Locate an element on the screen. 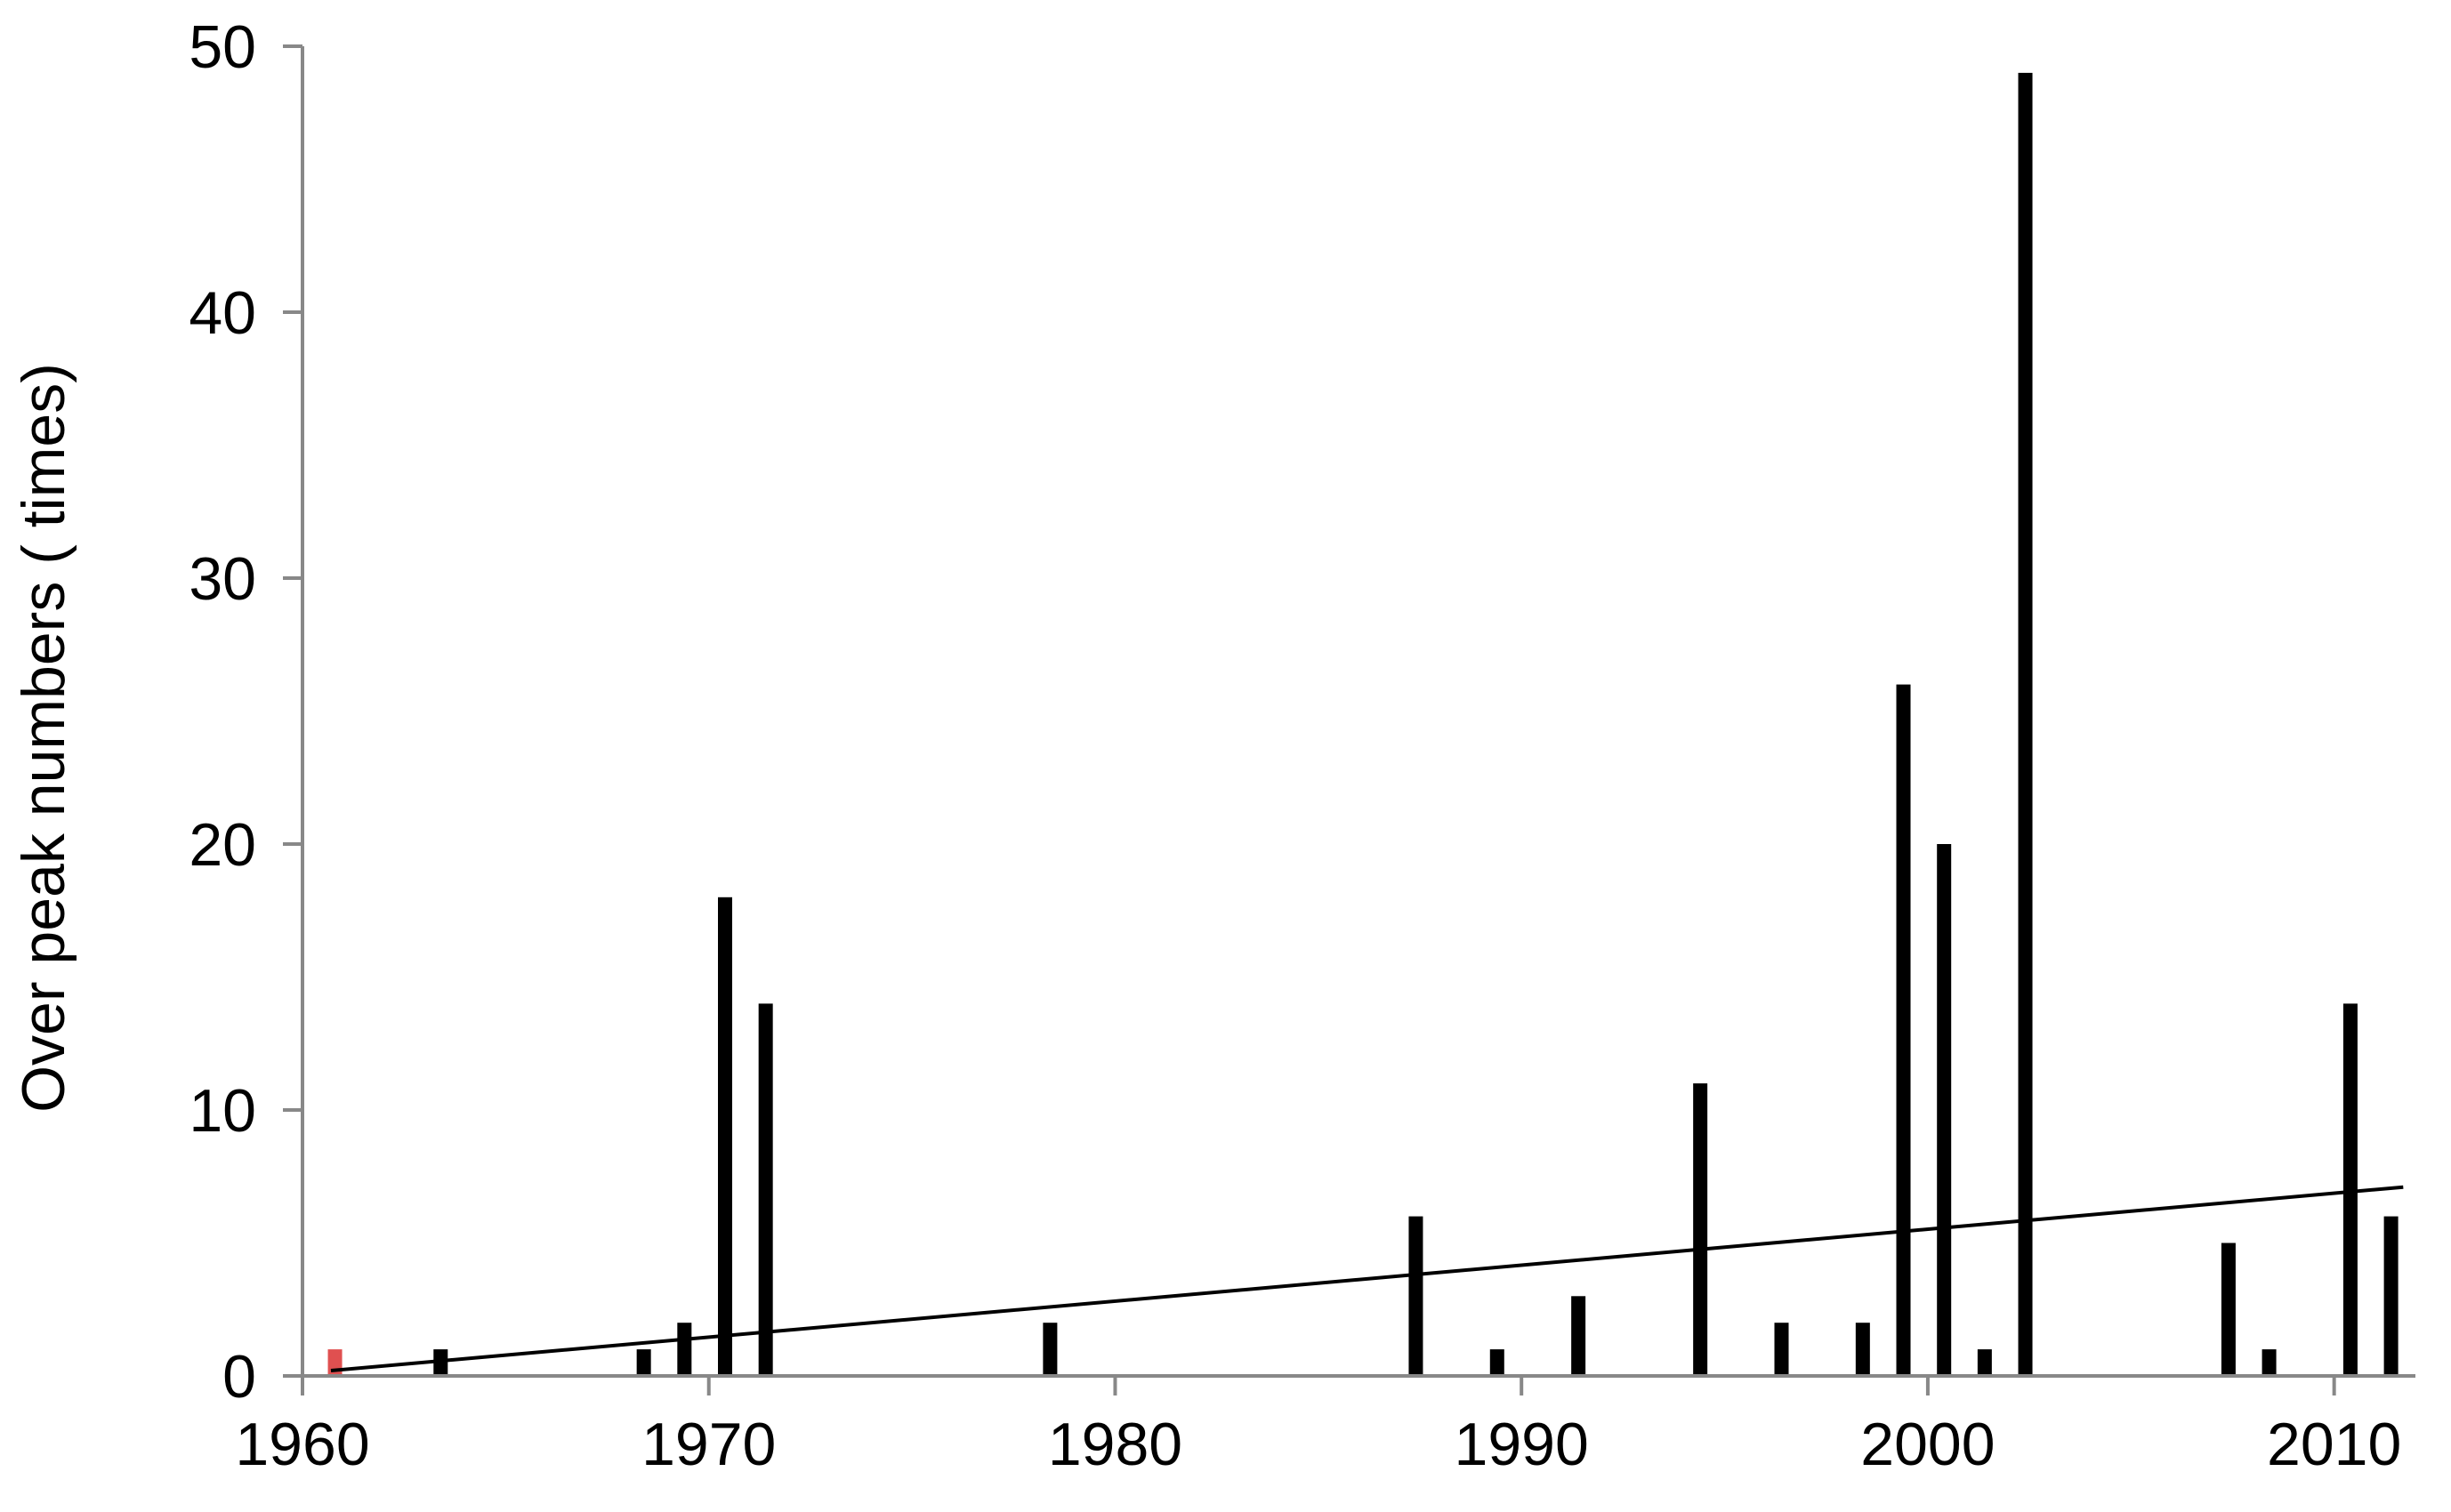 The width and height of the screenshot is (2451, 1512). y-axis-ticks: 0 10 20 30 40 50 is located at coordinates (245, 712).